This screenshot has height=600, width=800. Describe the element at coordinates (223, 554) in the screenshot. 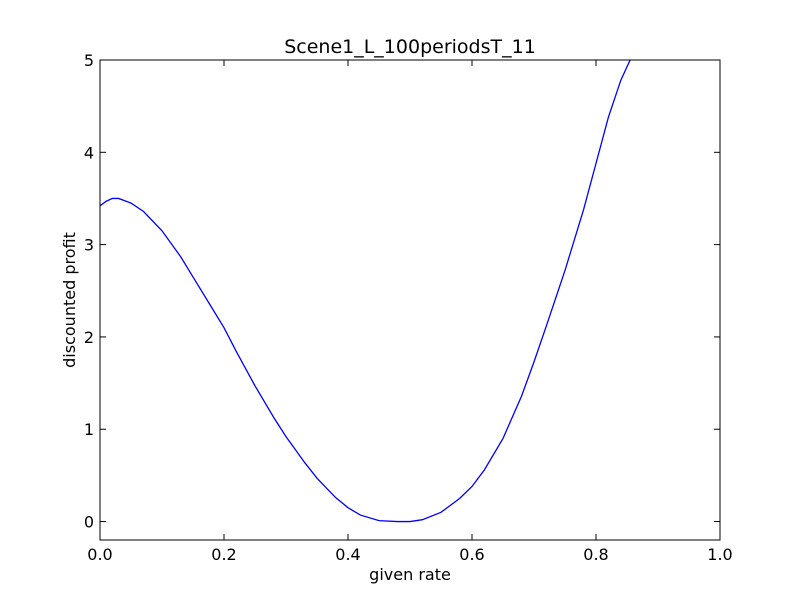

I see `x-tick-label: 0.2` at that location.